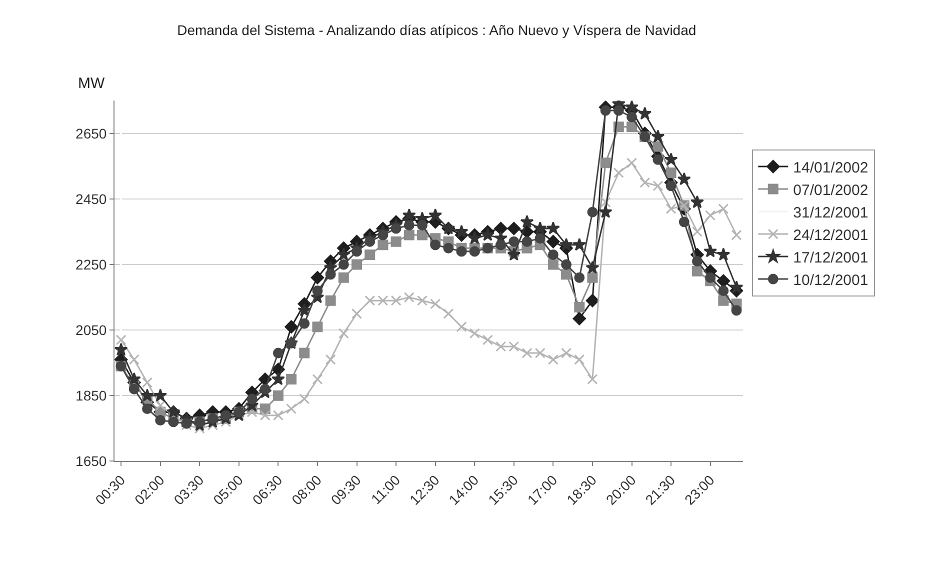 The image size is (929, 561). What do you see at coordinates (830, 257) in the screenshot?
I see `legend-label: 17/12/2001` at bounding box center [830, 257].